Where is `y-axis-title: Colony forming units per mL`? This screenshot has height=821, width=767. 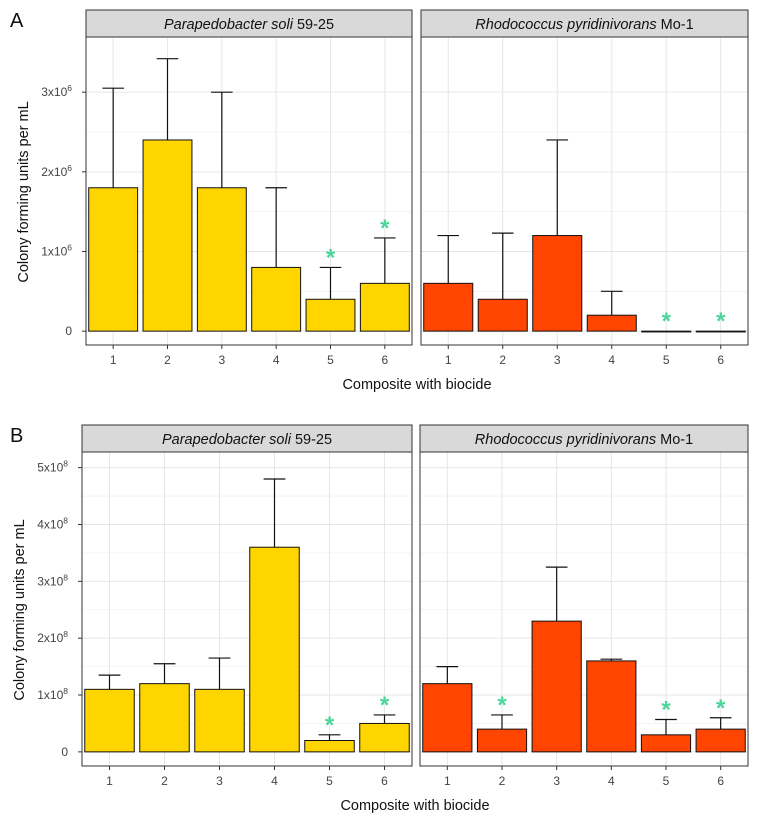 y-axis-title: Colony forming units per mL is located at coordinates (24, 191).